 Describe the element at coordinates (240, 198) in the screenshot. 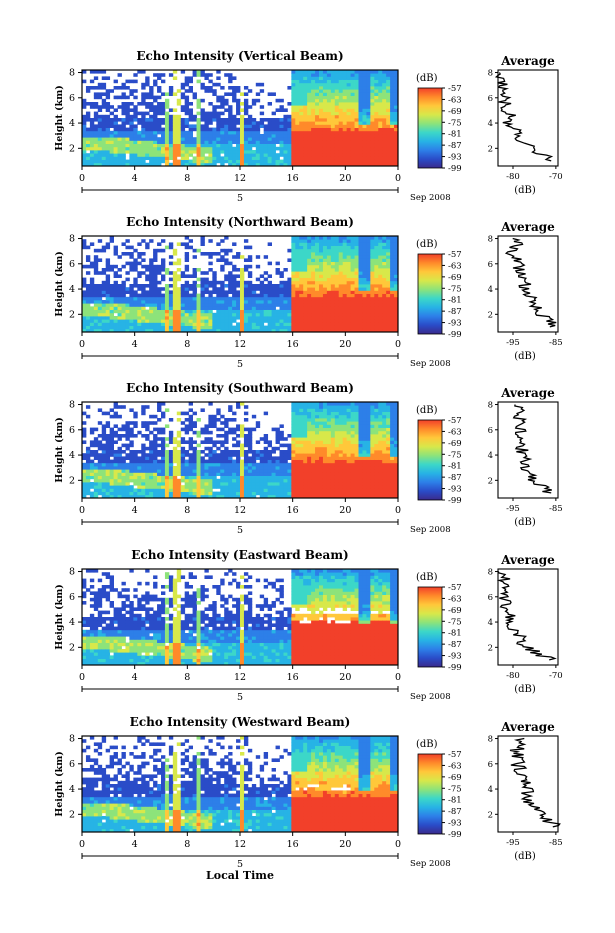

I see `date-day: 5` at that location.